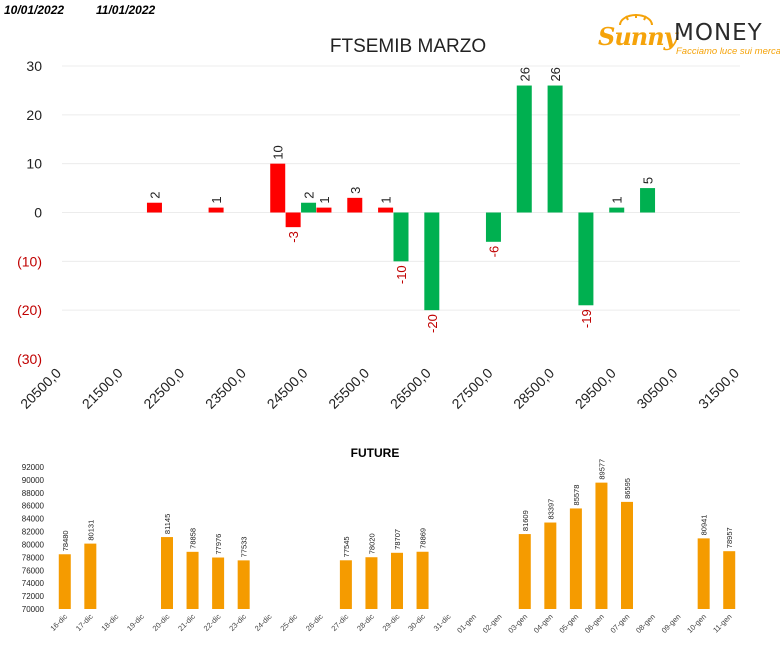  I want to click on future-x-tick-label: 28-dic, so click(365, 622).